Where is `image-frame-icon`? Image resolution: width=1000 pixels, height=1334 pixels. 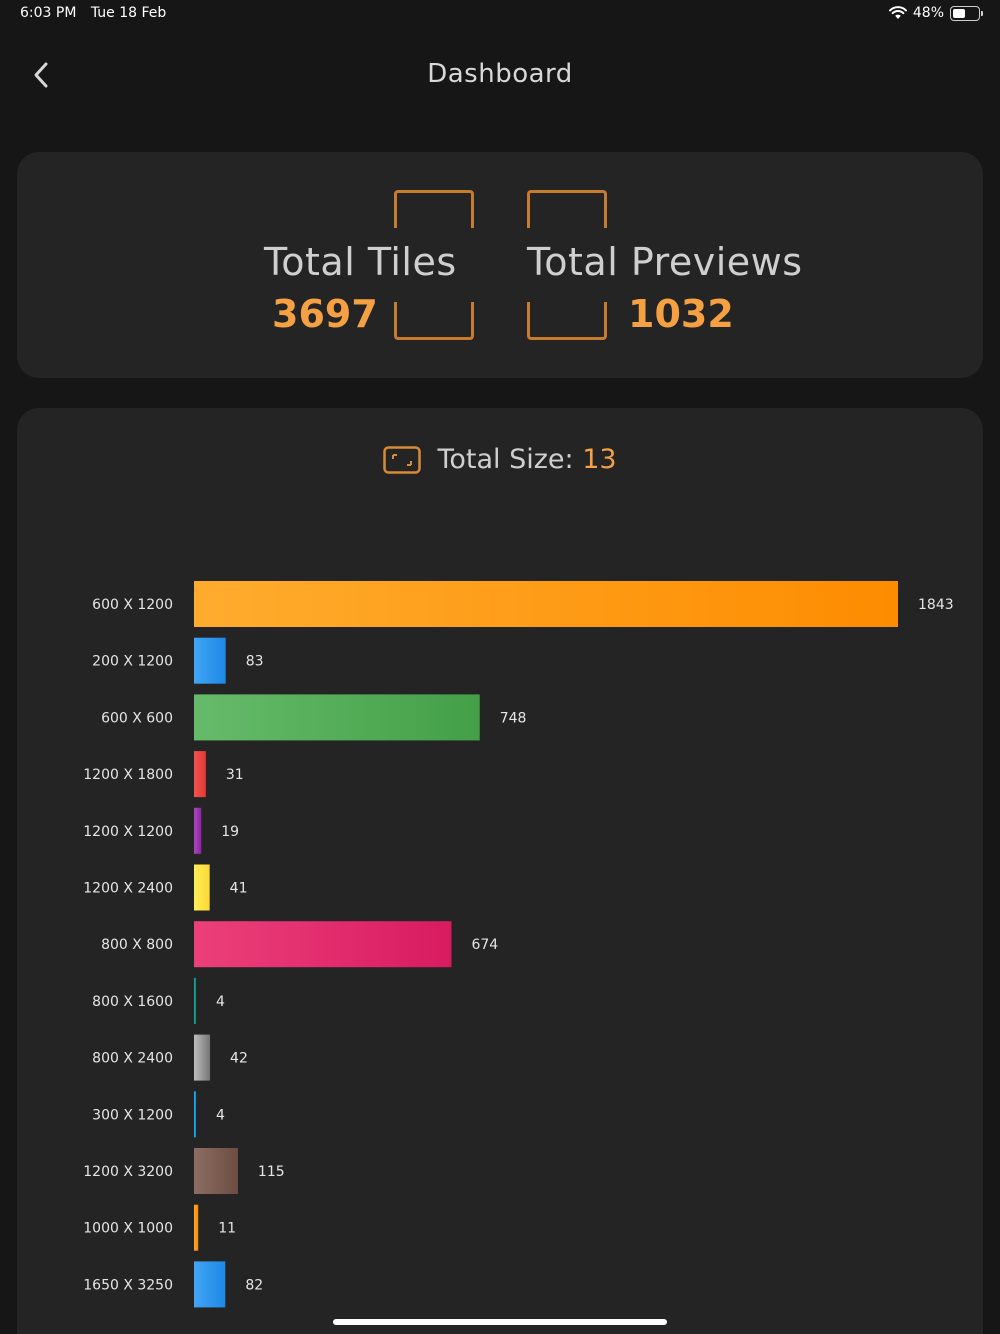
image-frame-icon is located at coordinates (402, 459).